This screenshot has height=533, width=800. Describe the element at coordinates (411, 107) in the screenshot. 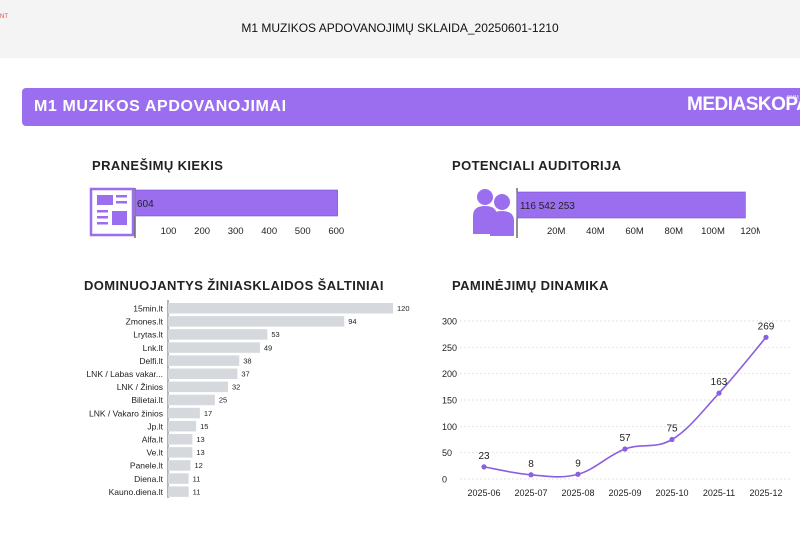

I see `report-banner: M1 MUZIKOS APDOVANOJIMAI MEDIASKOPAS BMM` at that location.